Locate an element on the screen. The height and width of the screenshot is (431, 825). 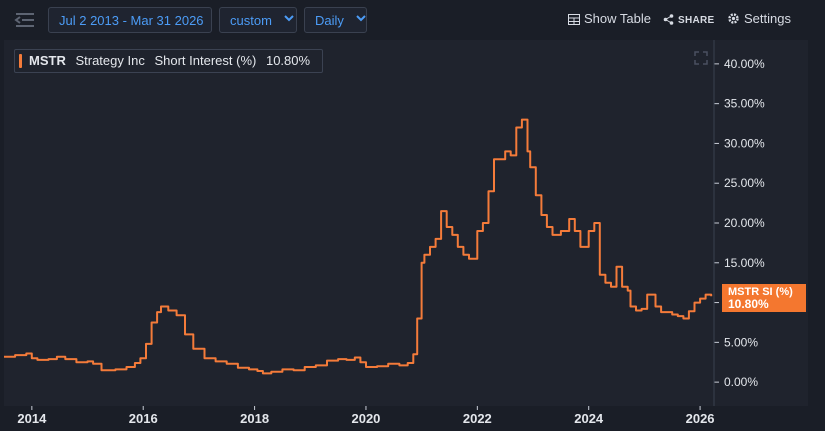
show-table-button: Show Table is located at coordinates (609, 18).